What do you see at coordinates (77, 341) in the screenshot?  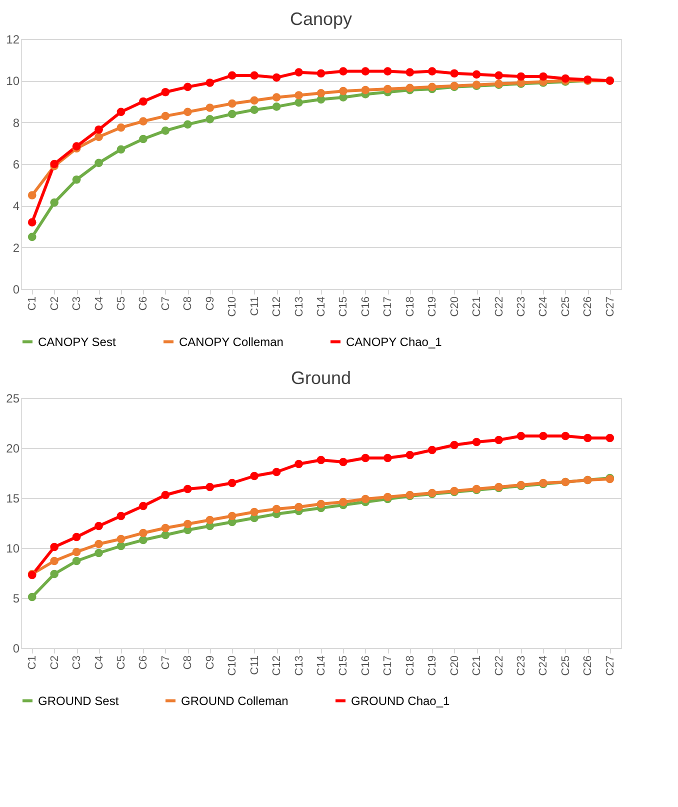 I see `legend-label: CANOPY Sest` at bounding box center [77, 341].